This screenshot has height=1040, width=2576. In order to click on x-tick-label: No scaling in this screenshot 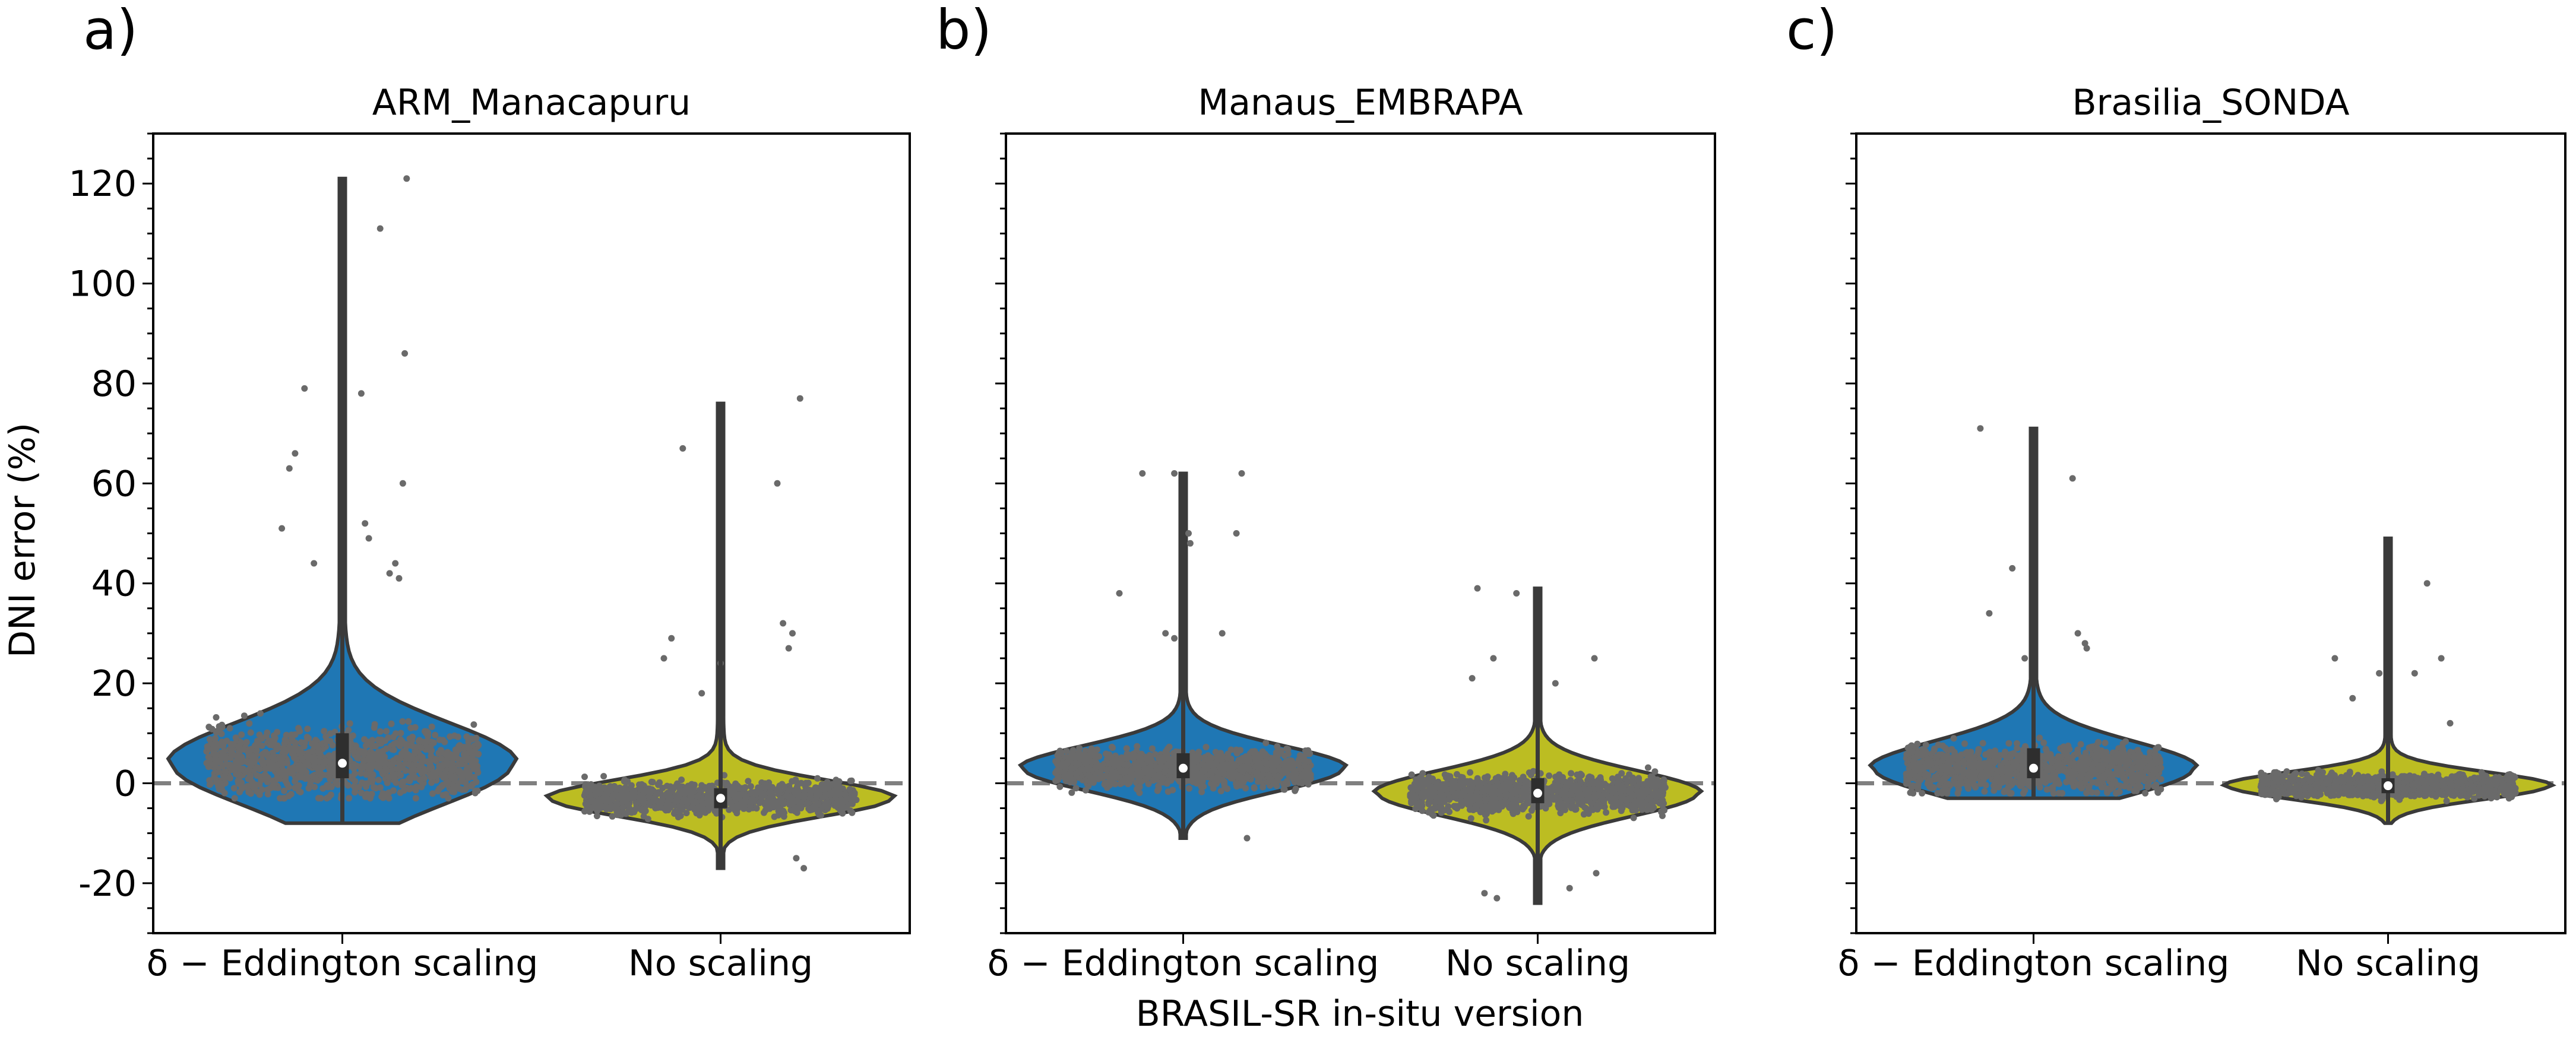, I will do `click(1537, 963)`.